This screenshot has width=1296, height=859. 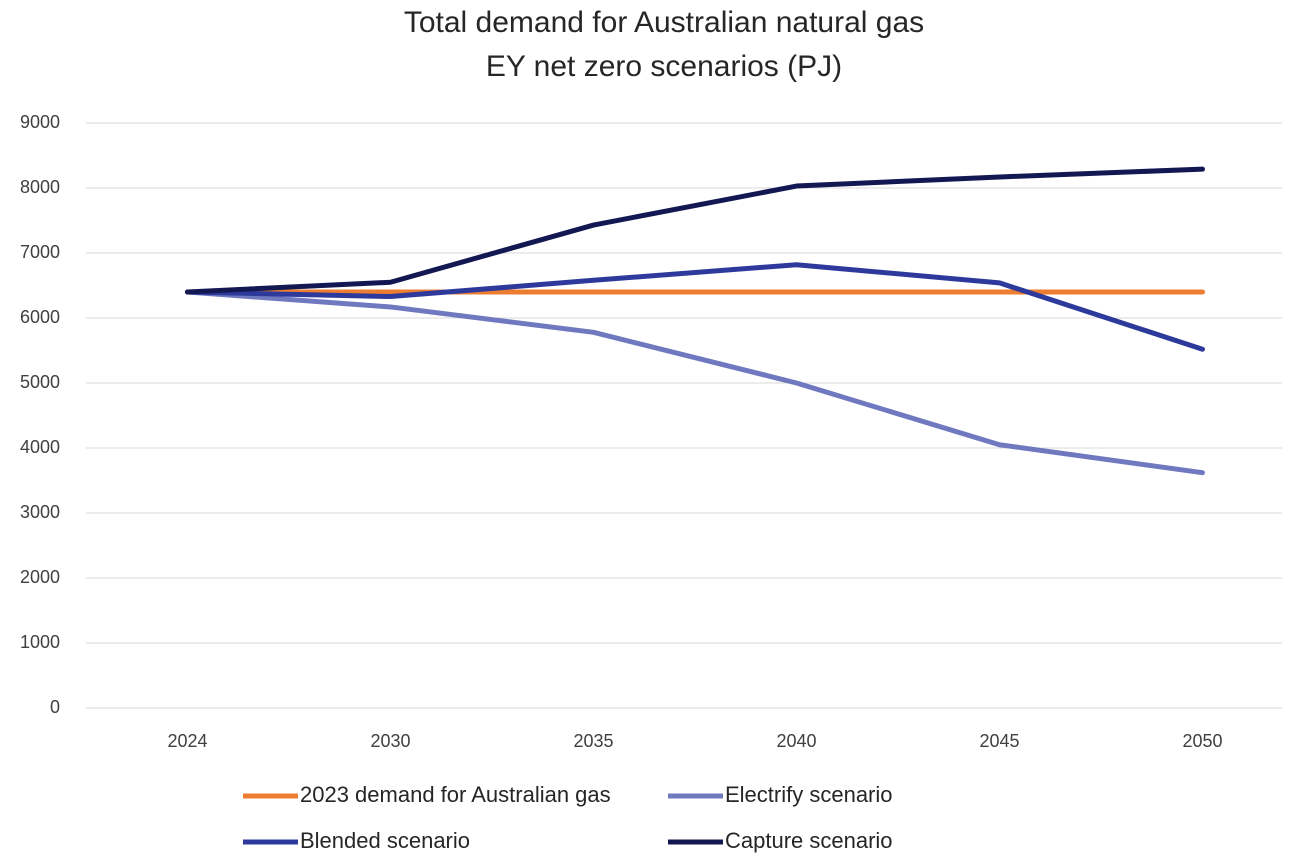 I want to click on x-tick-label: 2024, so click(x=187, y=741).